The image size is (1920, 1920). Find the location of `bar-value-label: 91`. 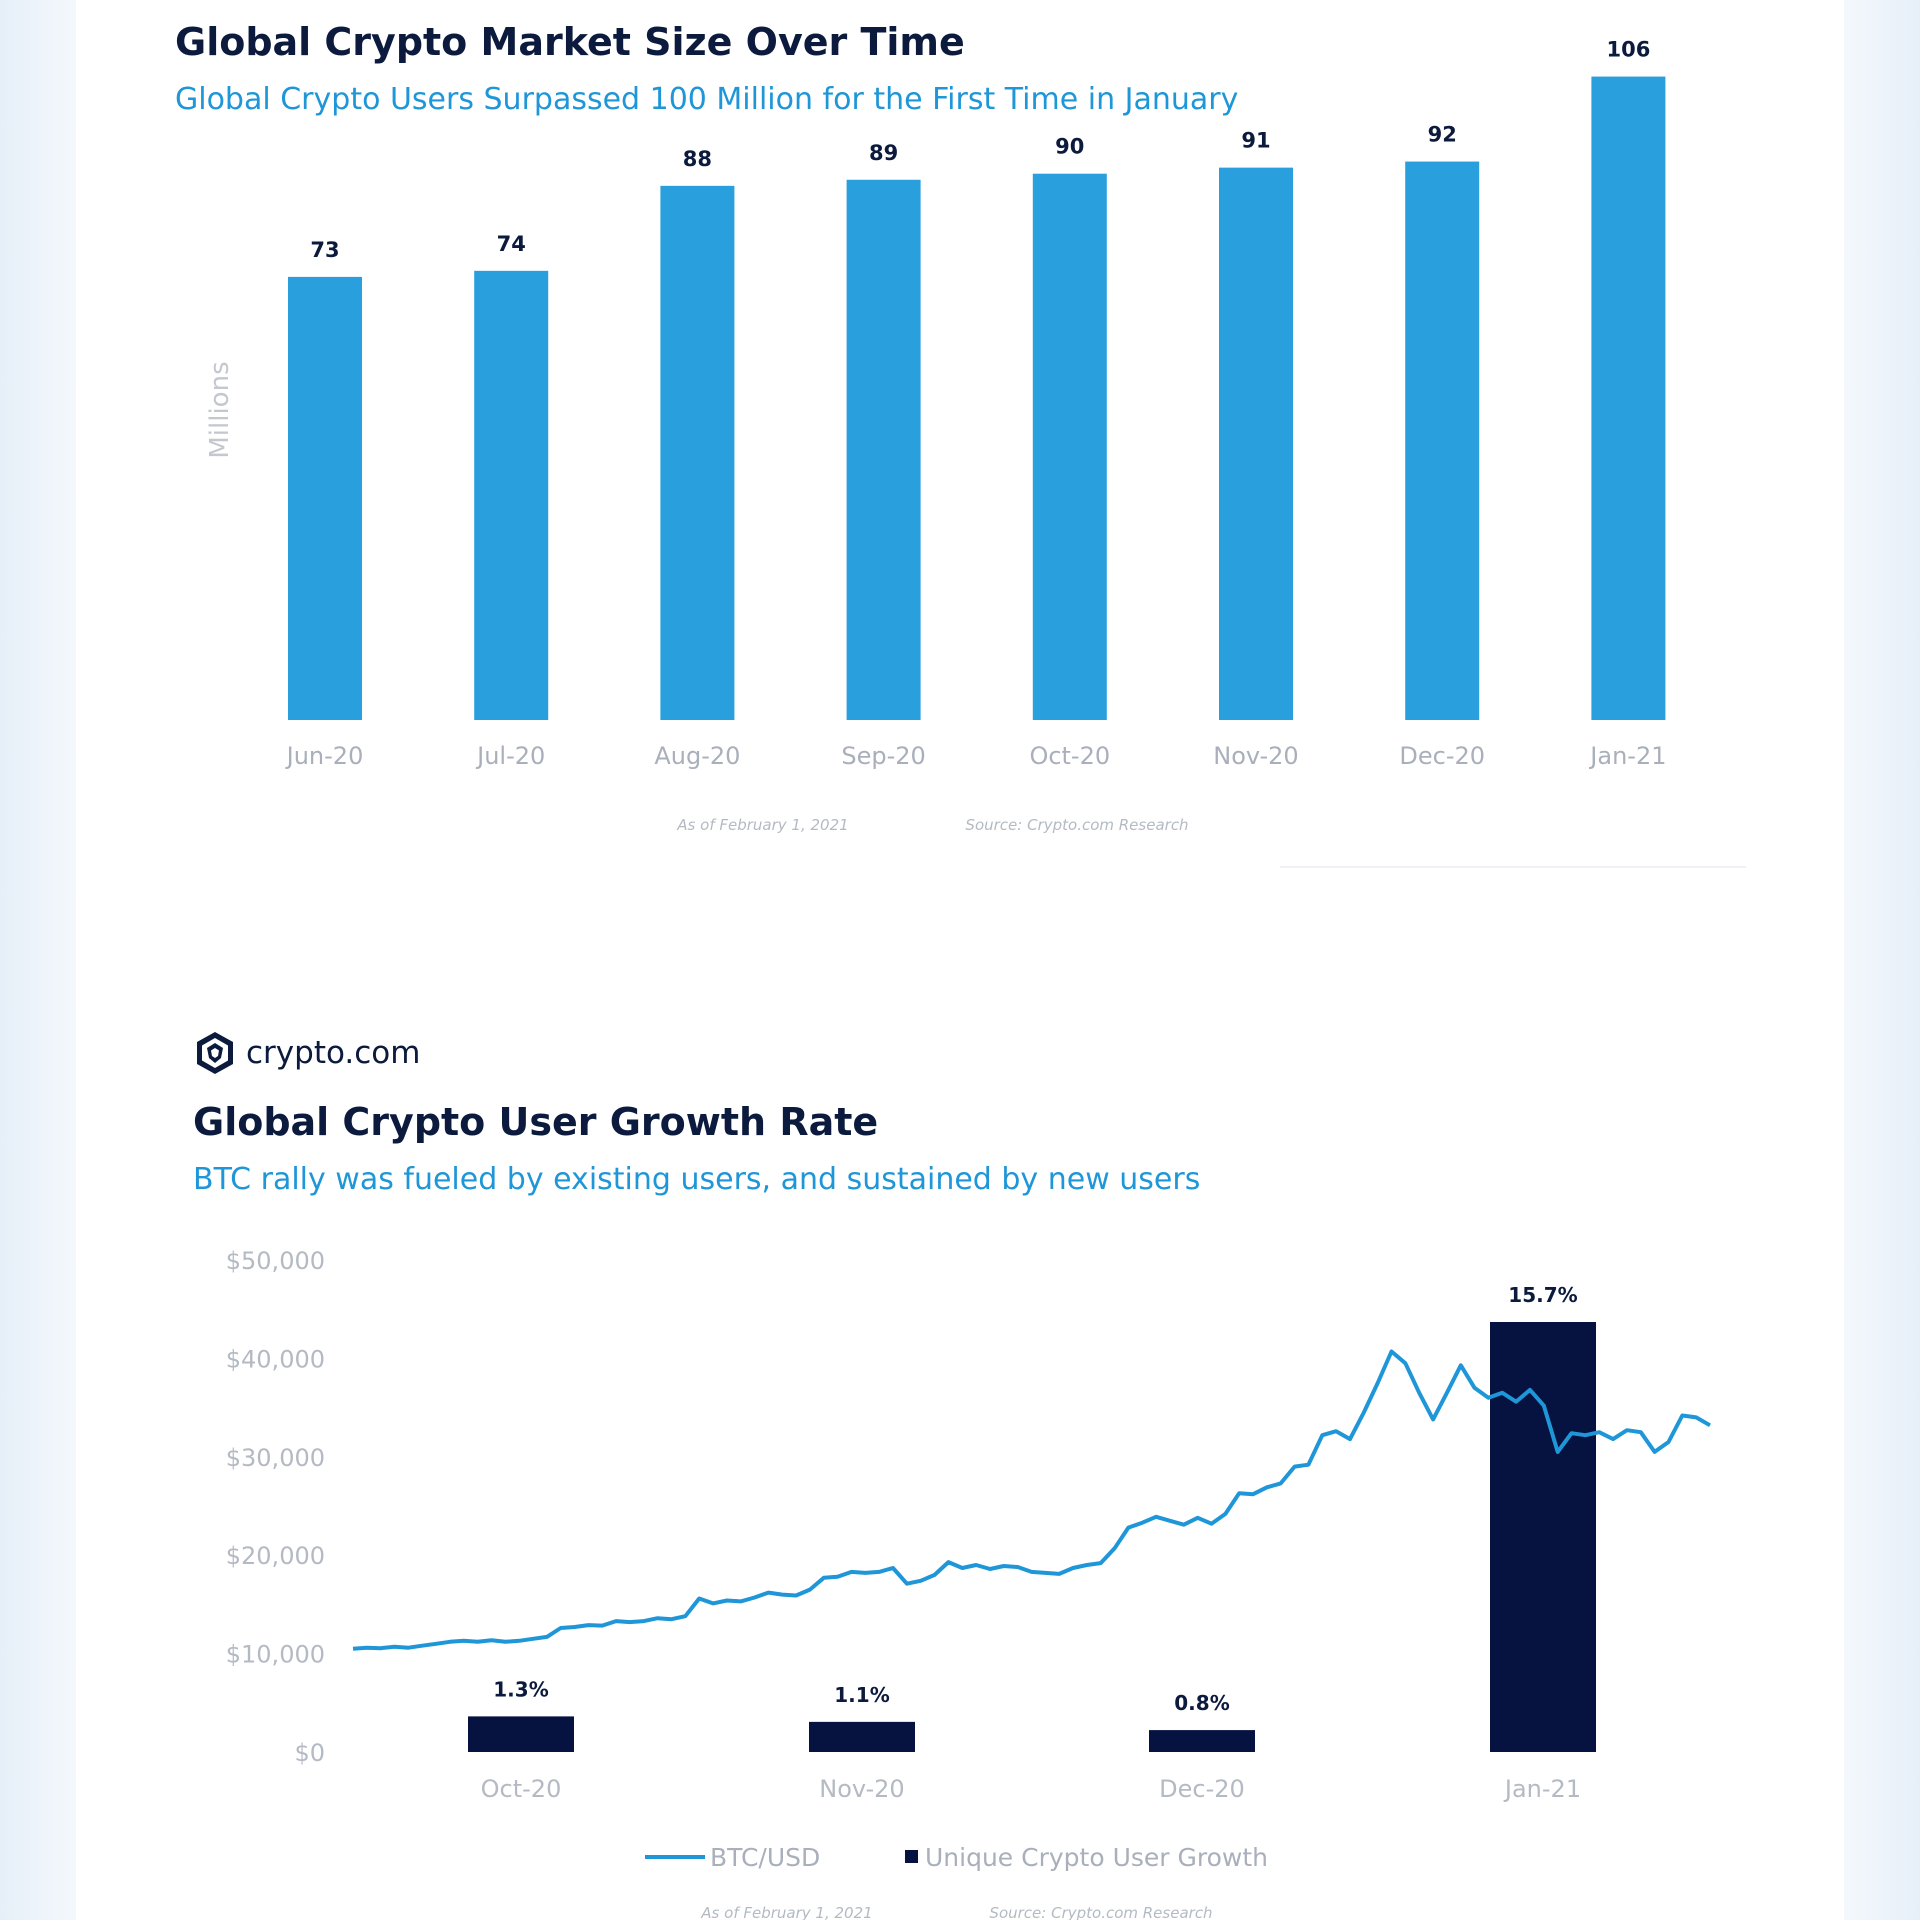

bar-value-label: 91 is located at coordinates (1255, 141).